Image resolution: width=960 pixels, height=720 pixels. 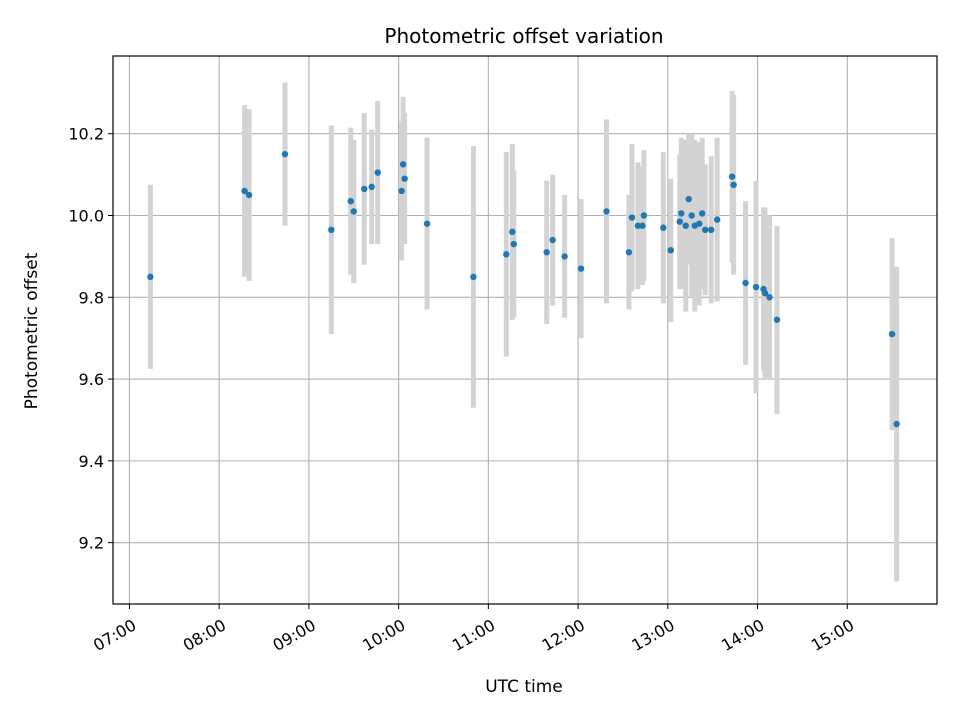 I want to click on y-tick-label: 10.2, so click(x=86, y=134).